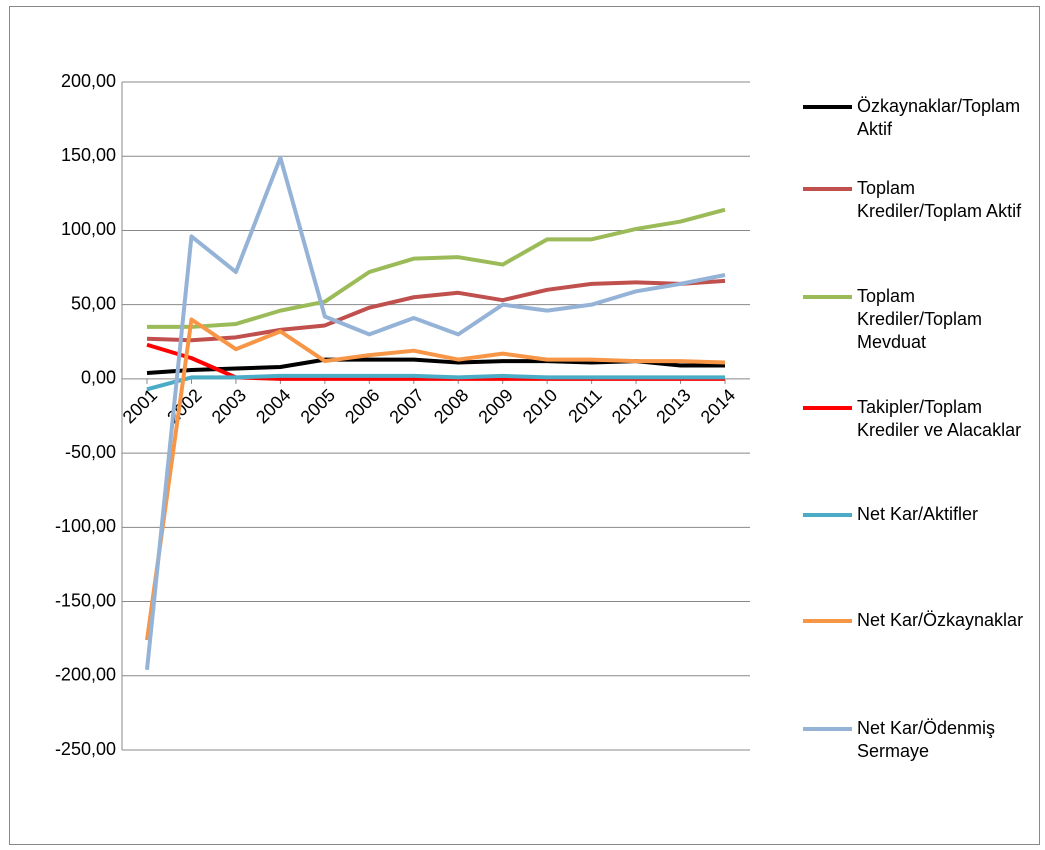 The width and height of the screenshot is (1045, 850). Describe the element at coordinates (184, 406) in the screenshot. I see `x-tick-label: 2002` at that location.